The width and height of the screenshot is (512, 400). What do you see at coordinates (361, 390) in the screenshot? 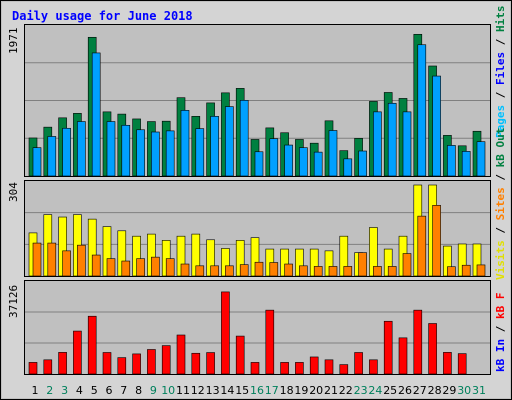
I see `day-label-23: 23` at bounding box center [361, 390].